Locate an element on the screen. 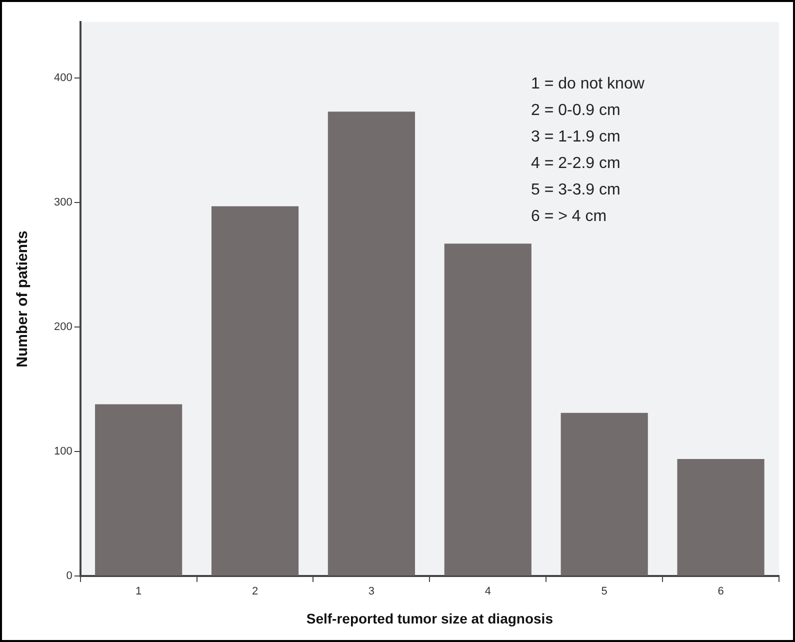  y-axis-title: Number of patients is located at coordinates (23, 299).